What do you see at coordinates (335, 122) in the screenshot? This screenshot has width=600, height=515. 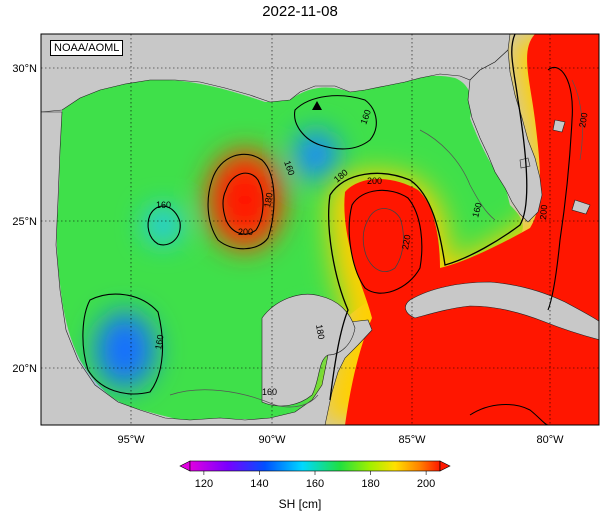 I see `contour-160-north` at bounding box center [335, 122].